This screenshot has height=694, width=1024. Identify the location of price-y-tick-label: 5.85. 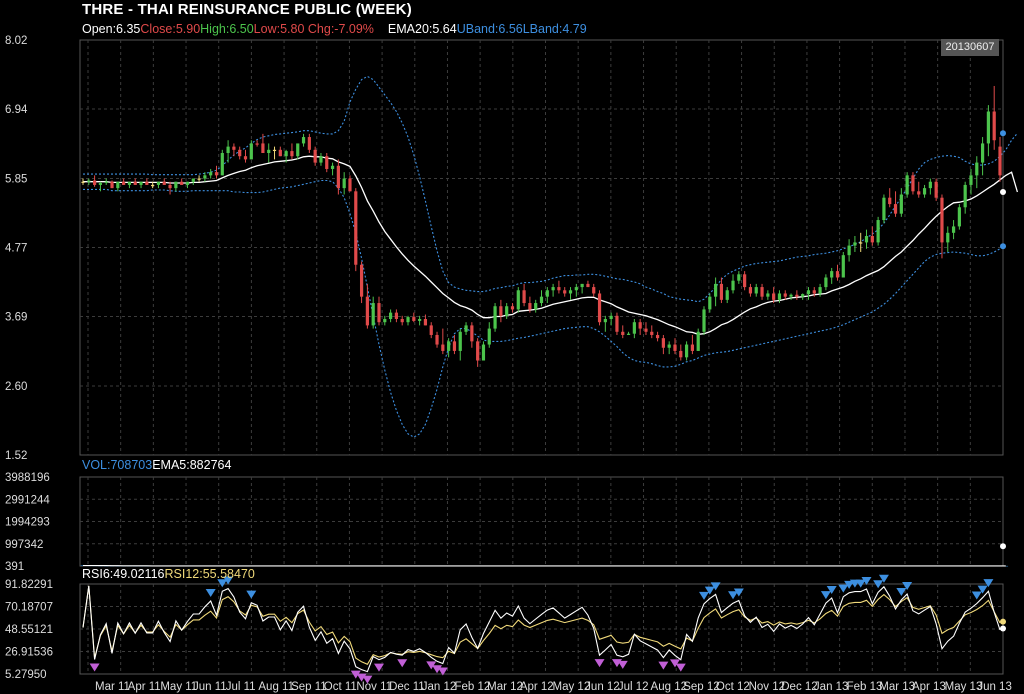
(16, 180).